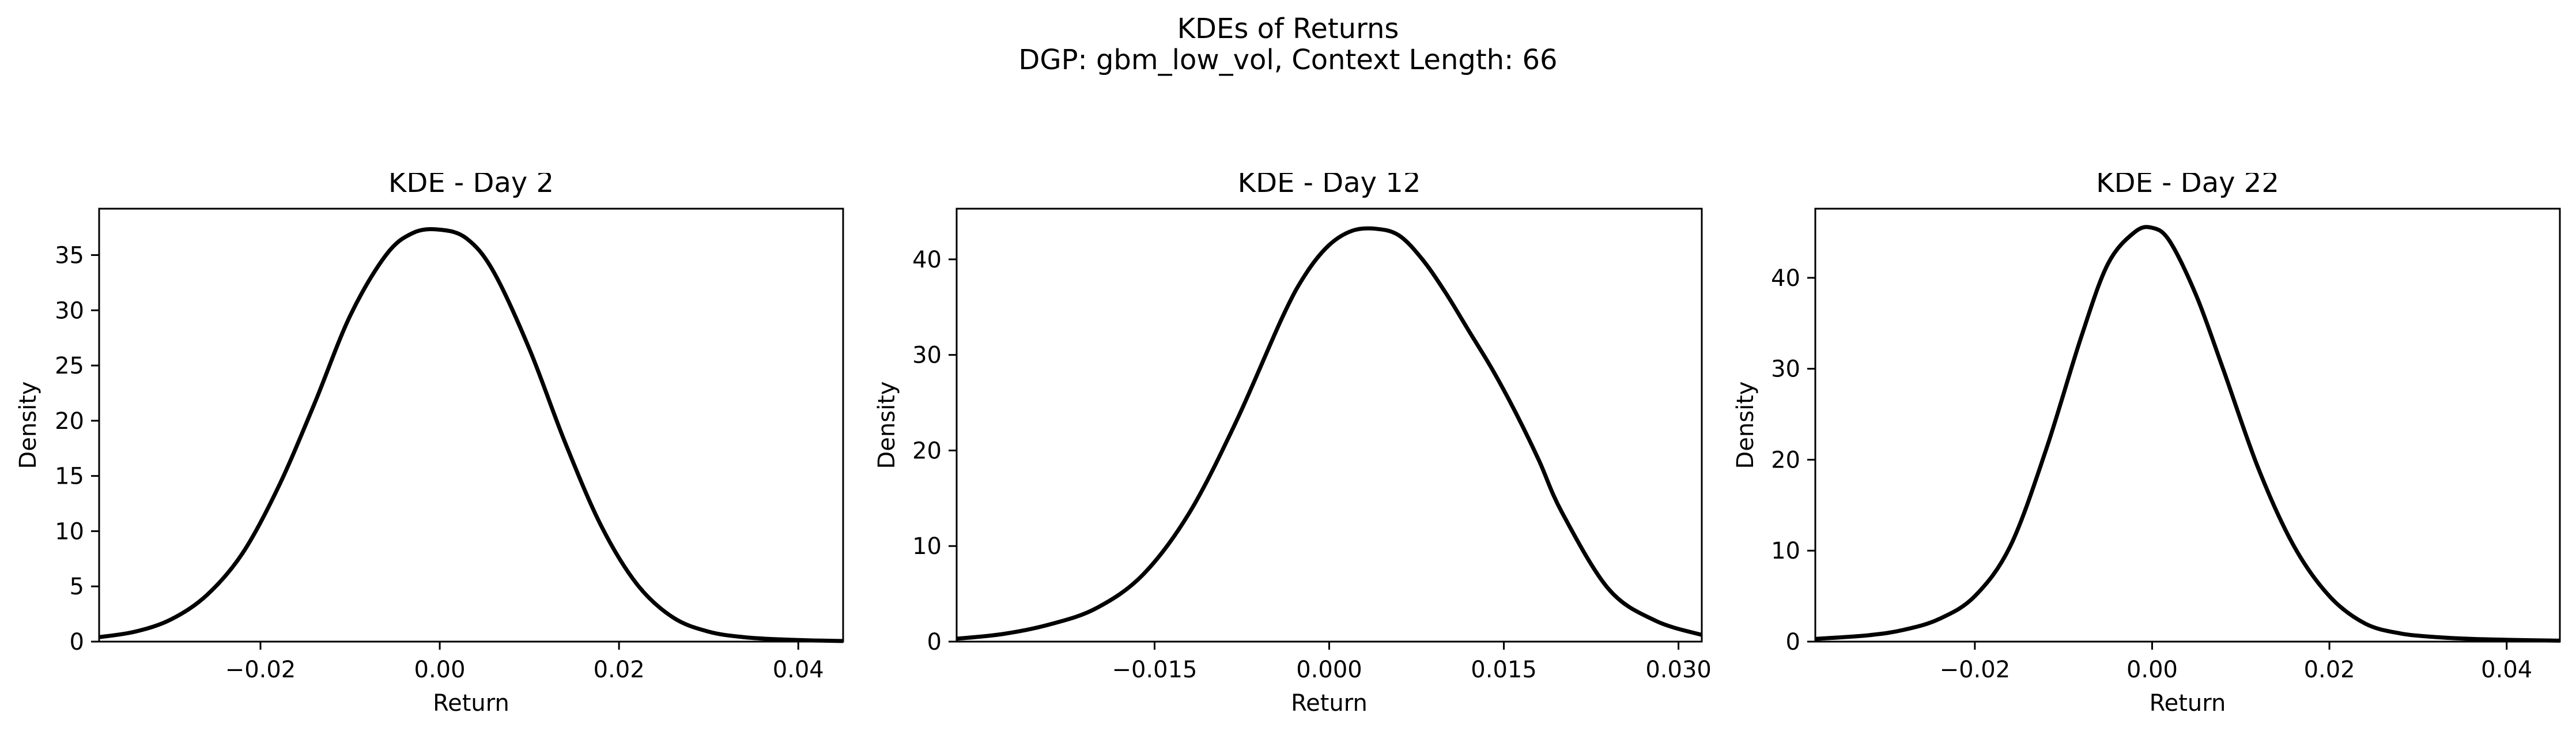  I want to click on y-tick-label: 35, so click(69, 255).